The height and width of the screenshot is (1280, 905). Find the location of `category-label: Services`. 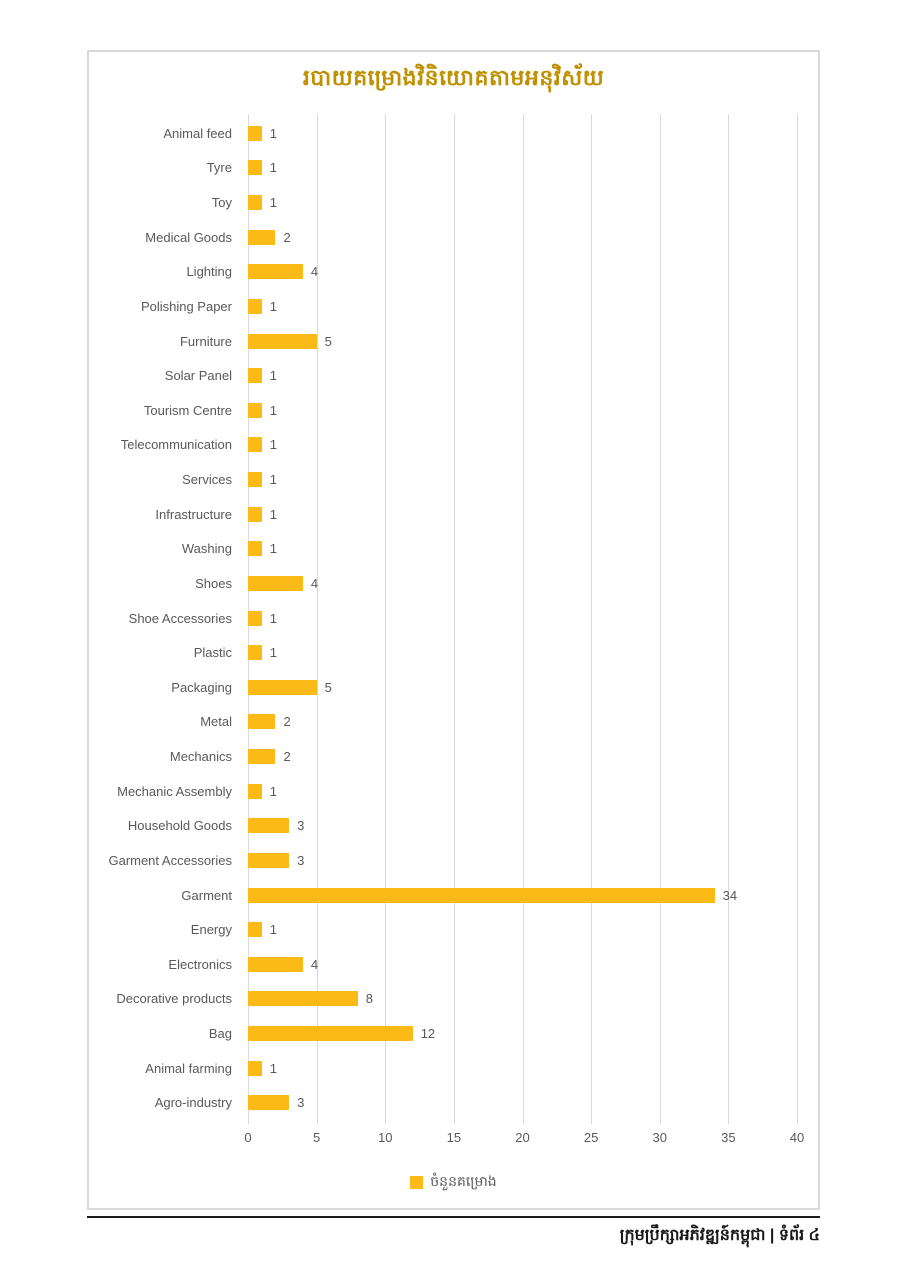

category-label: Services is located at coordinates (207, 480).